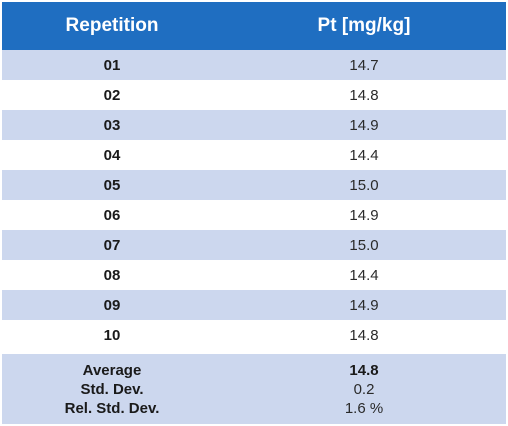  I want to click on repetition-cell: 08, so click(112, 275).